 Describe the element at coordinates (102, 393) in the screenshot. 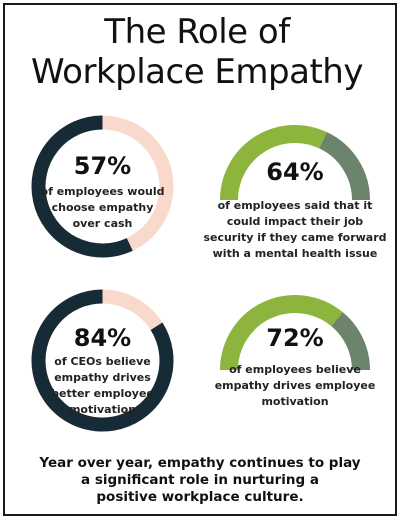

I see `desc-line: better employee` at that location.